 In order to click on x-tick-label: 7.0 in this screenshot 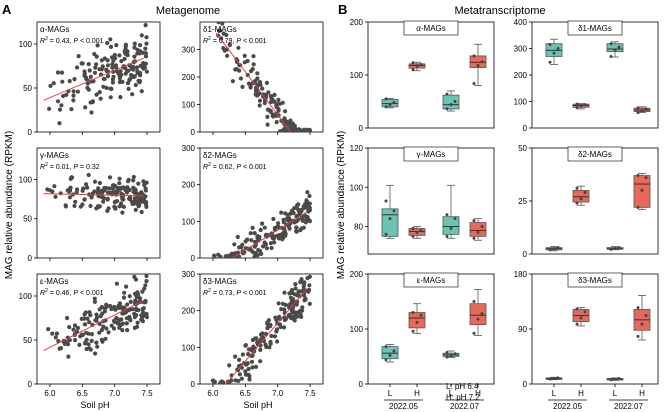, I will do `click(115, 393)`.